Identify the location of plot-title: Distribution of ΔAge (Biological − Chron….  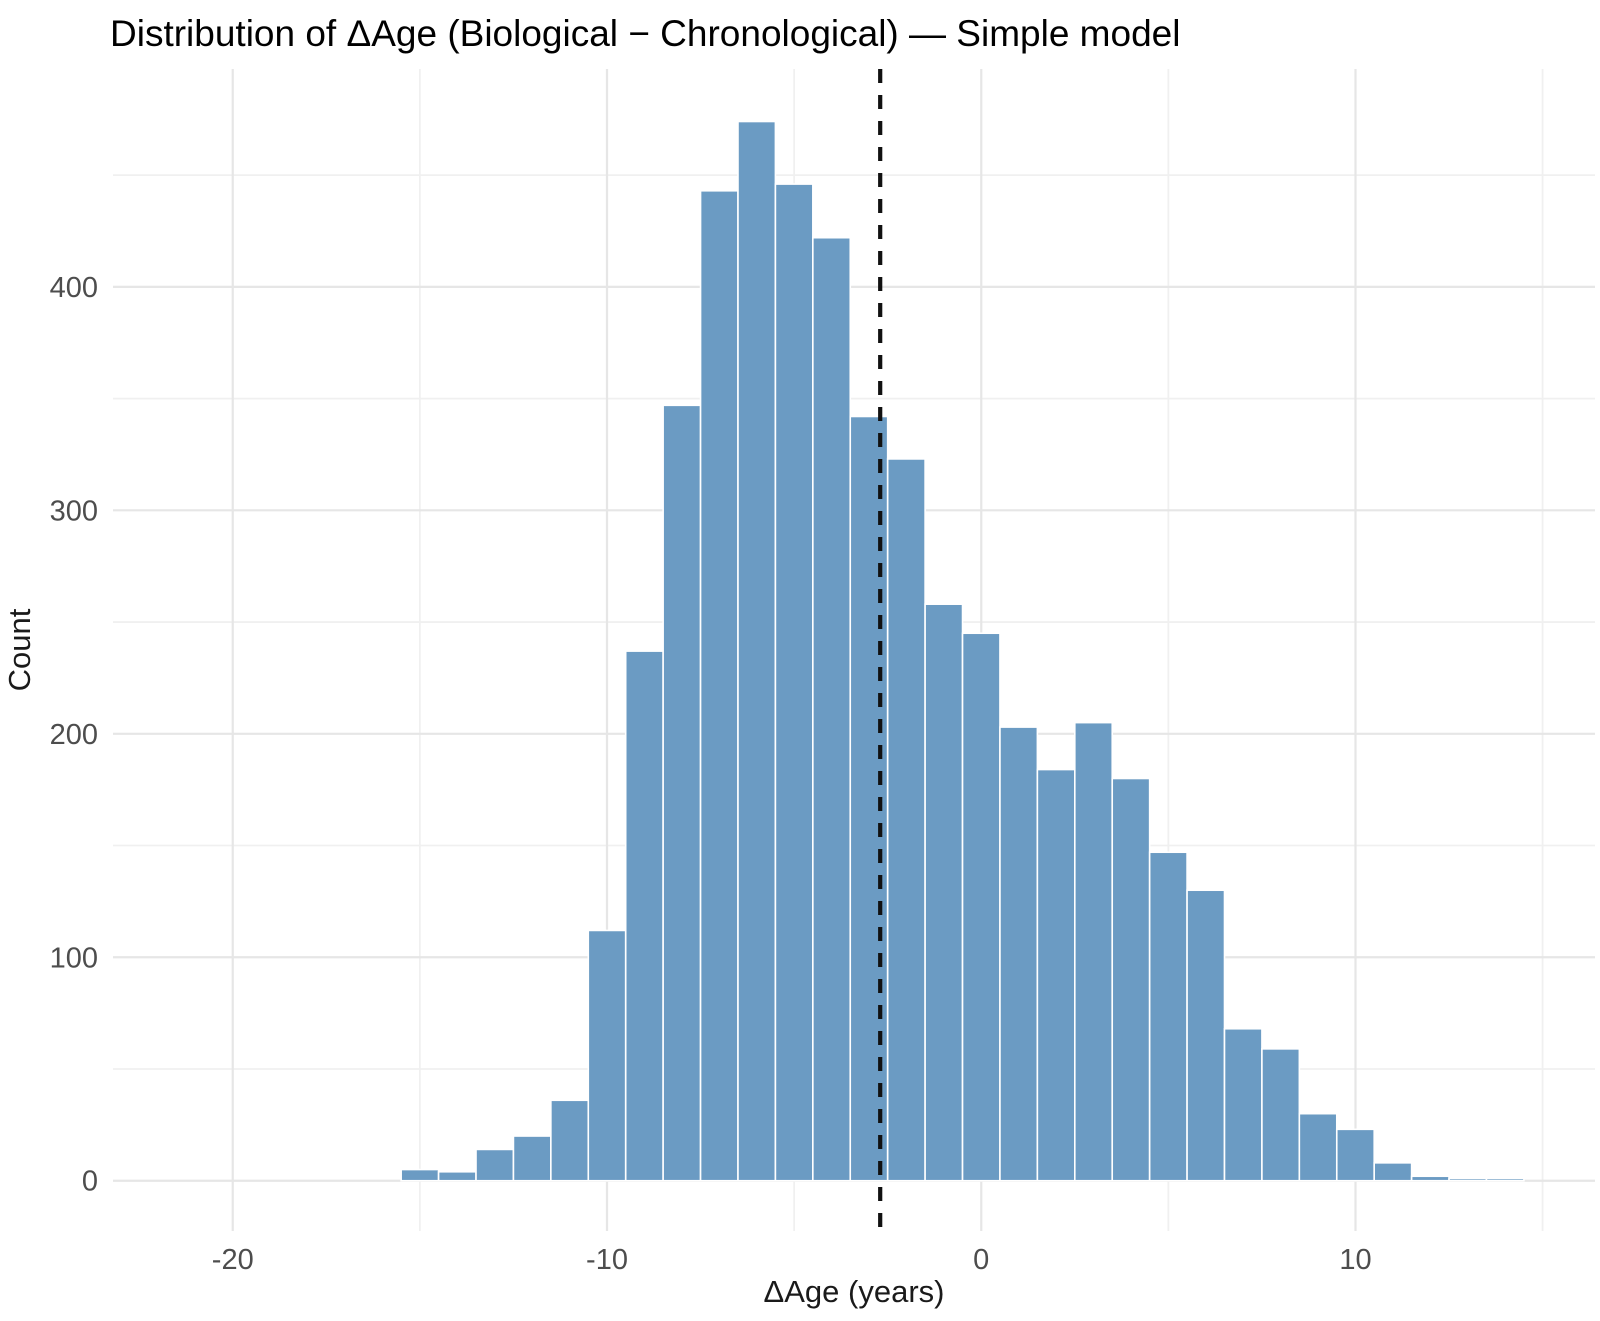
(645, 33).